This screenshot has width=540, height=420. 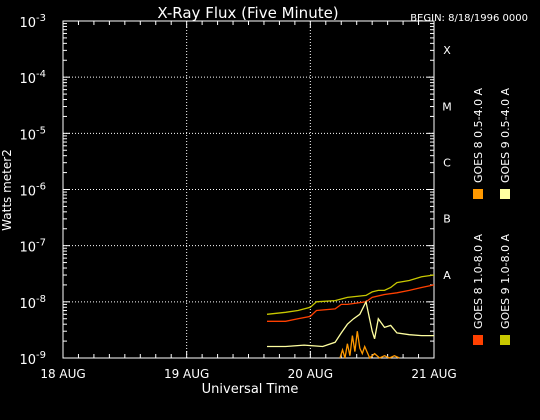 What do you see at coordinates (186, 374) in the screenshot?
I see `x-tick-label: 19 AUG` at bounding box center [186, 374].